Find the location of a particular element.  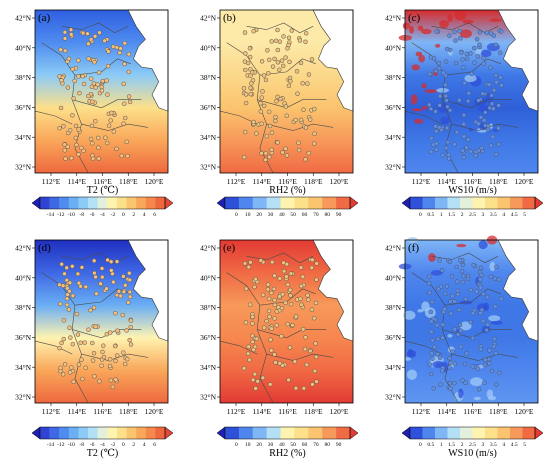

colorbar-tick-label: 0.5 is located at coordinates (430, 445).